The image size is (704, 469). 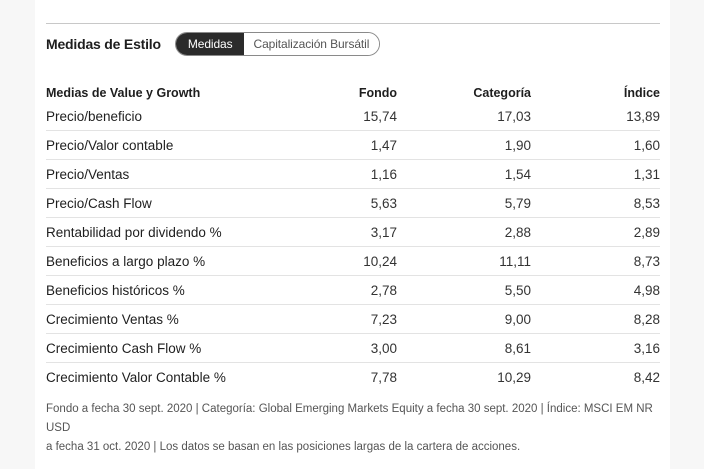 What do you see at coordinates (161, 145) in the screenshot?
I see `row-label: Precio/Valor contable` at bounding box center [161, 145].